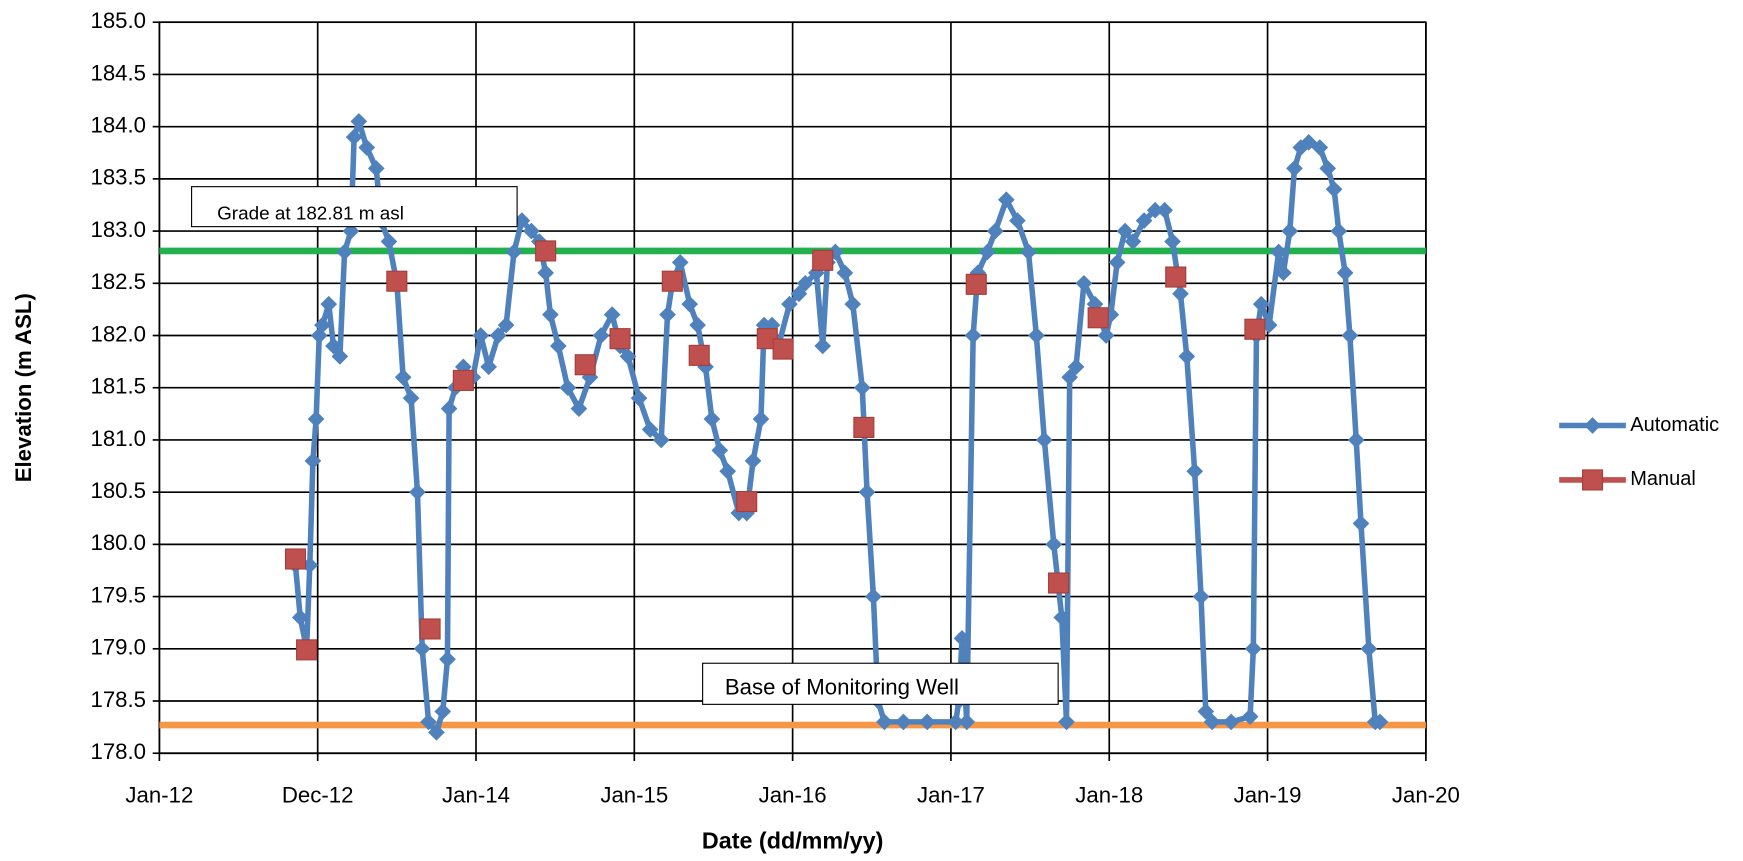  Describe the element at coordinates (951, 794) in the screenshot. I see `x-tick-label: Jan-17` at that location.